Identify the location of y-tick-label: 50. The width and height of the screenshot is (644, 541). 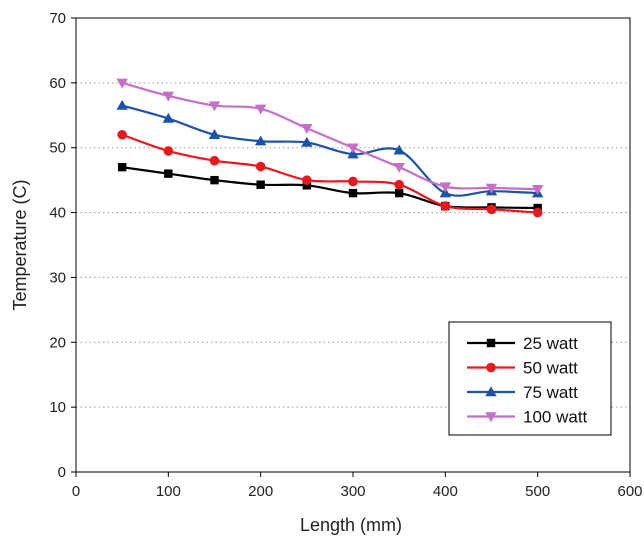
(57, 148).